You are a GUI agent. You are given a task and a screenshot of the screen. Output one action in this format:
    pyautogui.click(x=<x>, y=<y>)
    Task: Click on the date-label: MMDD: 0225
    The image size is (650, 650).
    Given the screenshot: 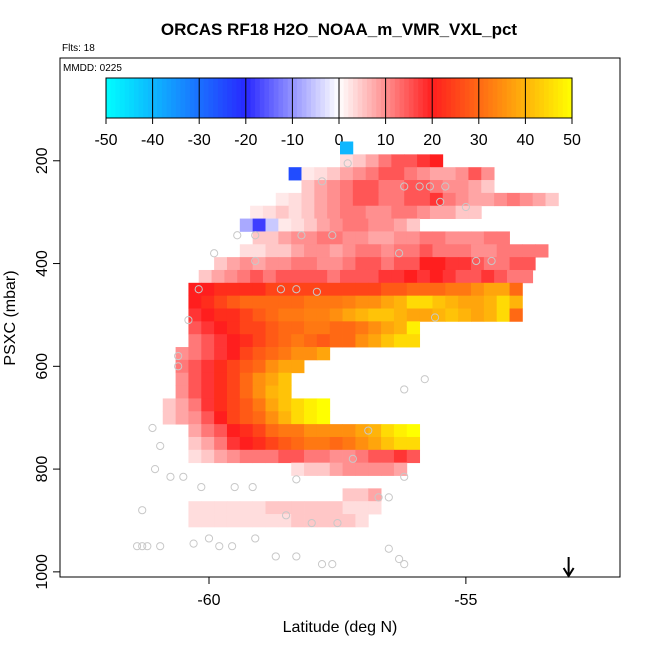 What is the action you would take?
    pyautogui.click(x=92, y=68)
    